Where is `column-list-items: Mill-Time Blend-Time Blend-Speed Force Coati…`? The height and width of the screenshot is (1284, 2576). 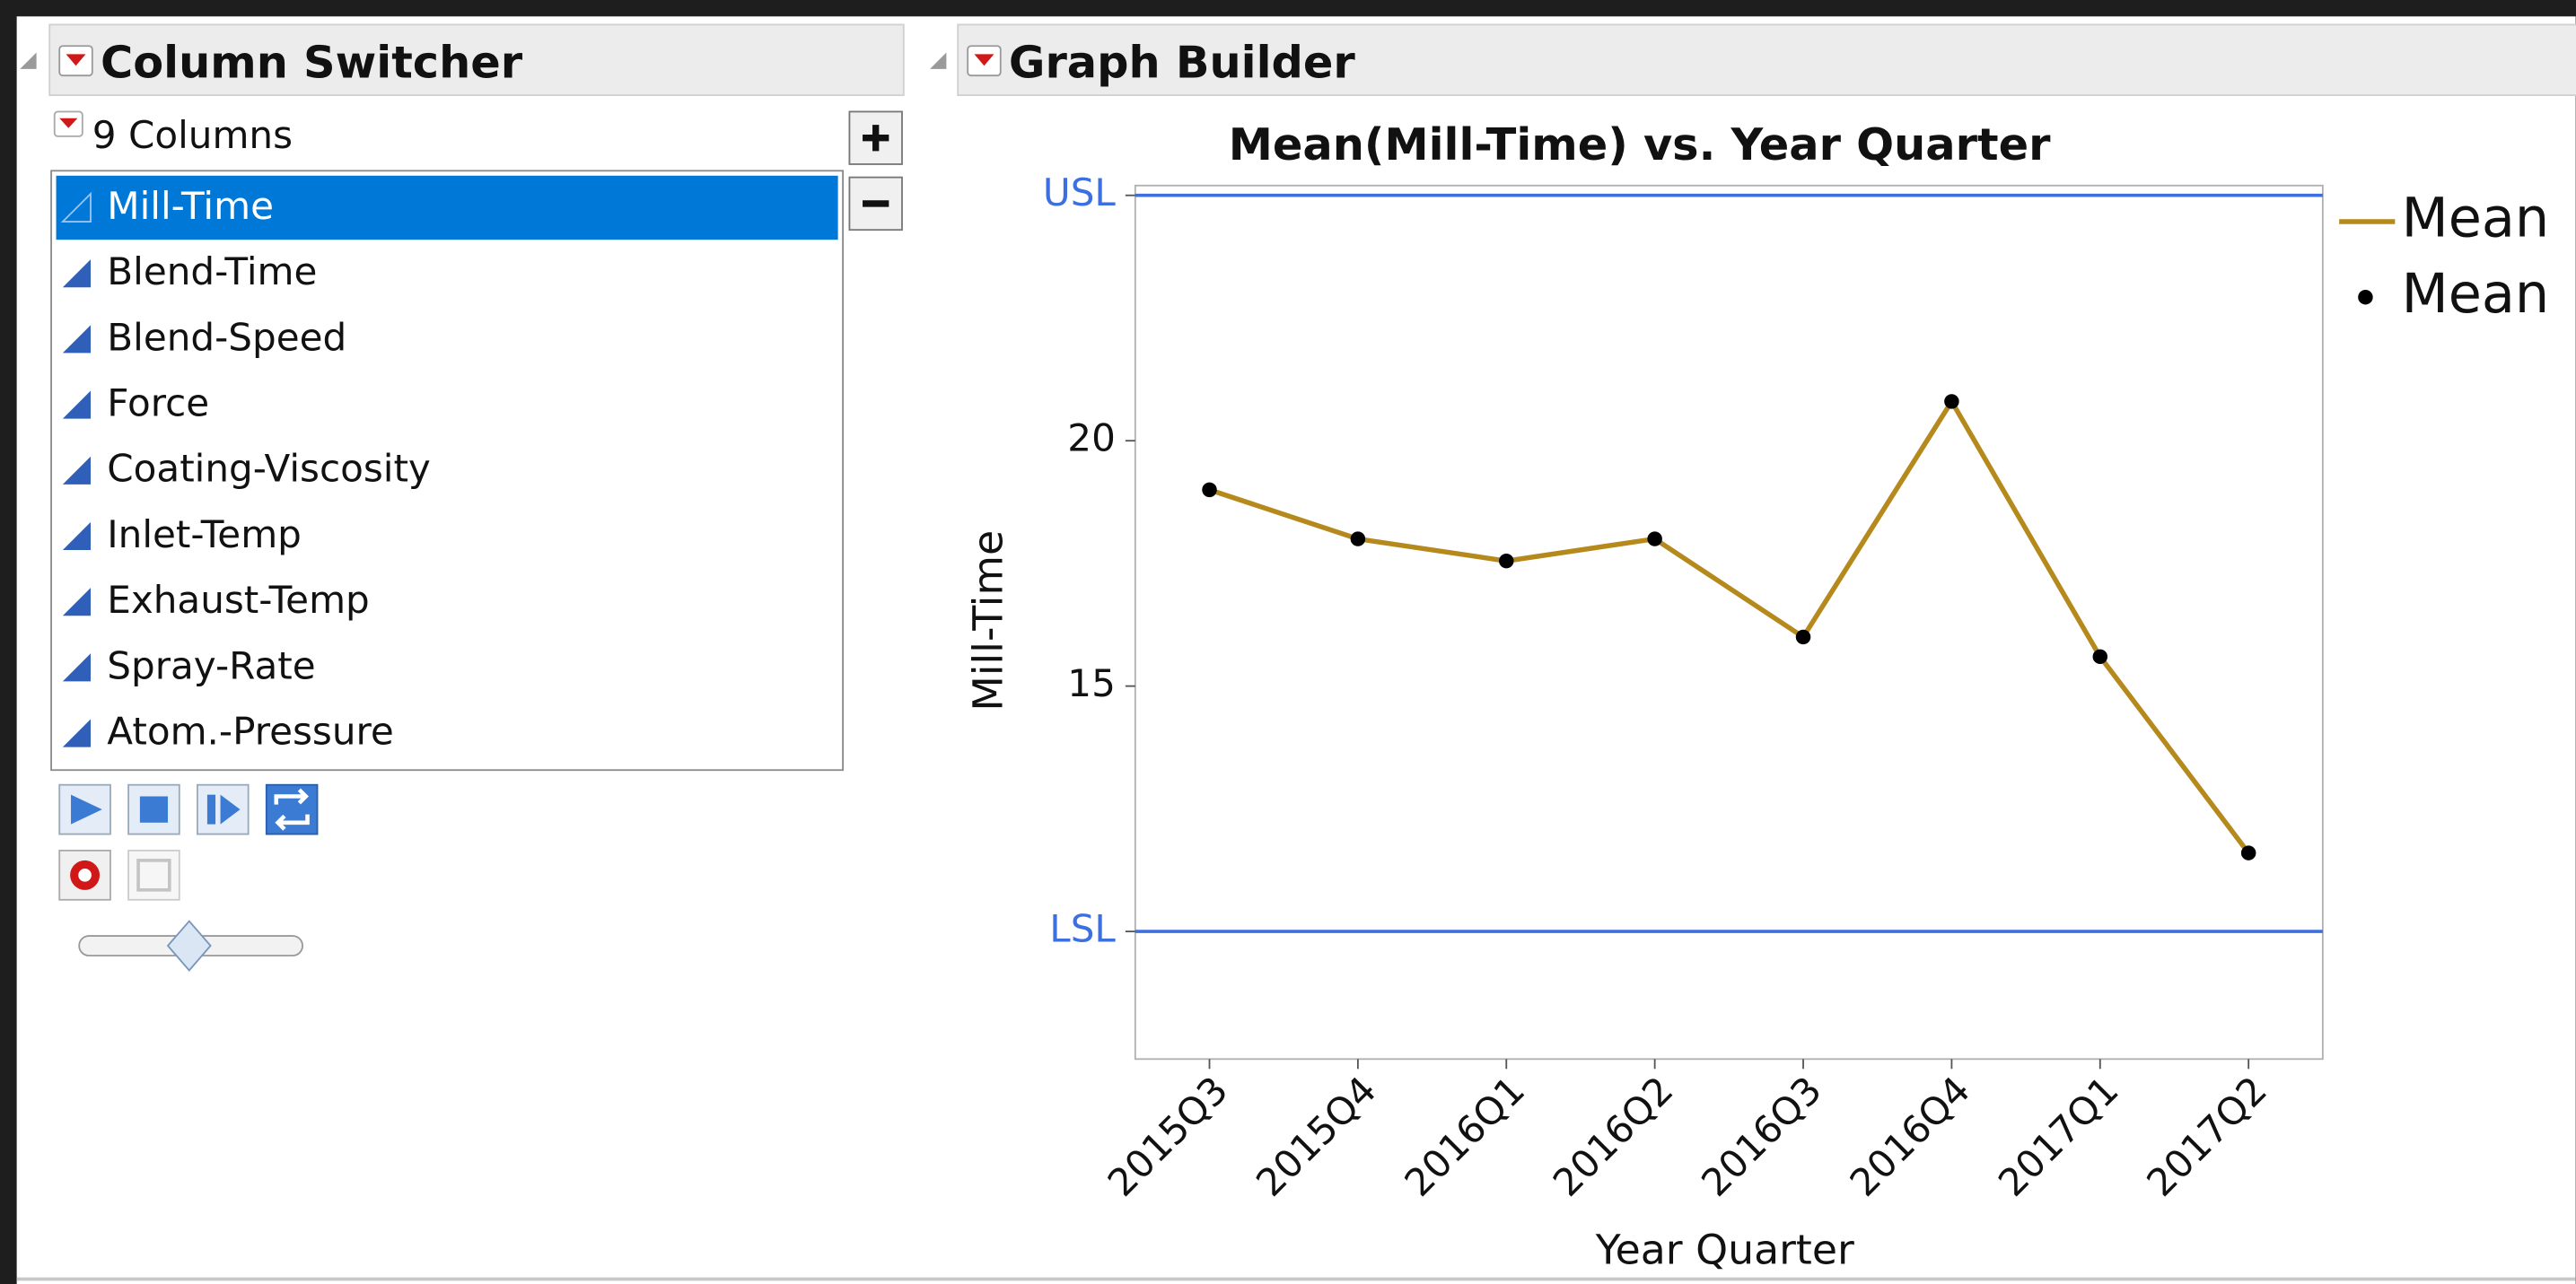 column-list-items: Mill-Time Blend-Time Blend-Speed Force Coati… is located at coordinates (447, 464).